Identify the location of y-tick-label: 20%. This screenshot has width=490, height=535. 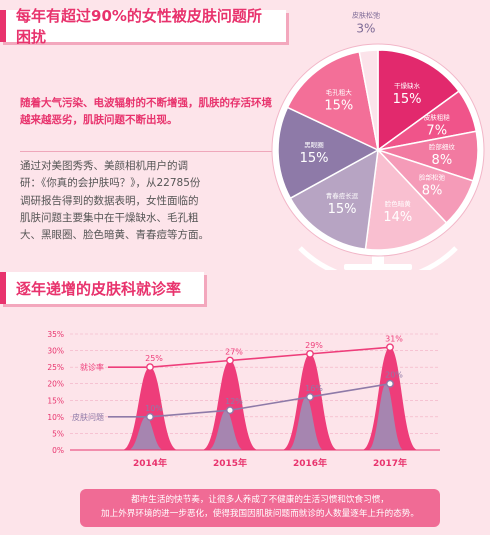
(55, 384).